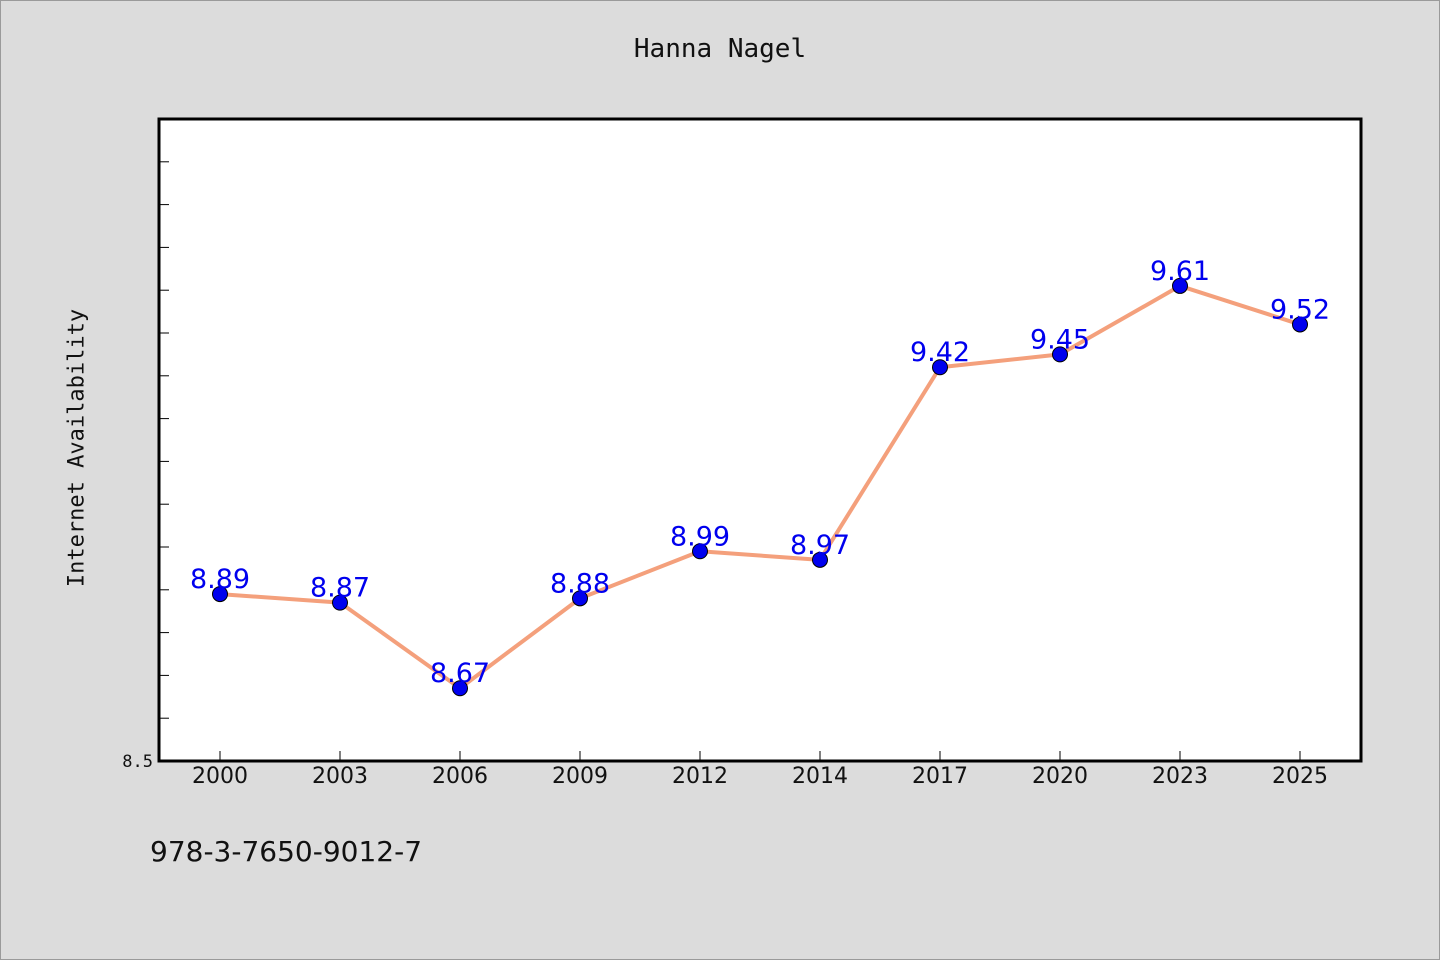 The image size is (1440, 960). What do you see at coordinates (1300, 776) in the screenshot?
I see `x-tick-label: 2025` at bounding box center [1300, 776].